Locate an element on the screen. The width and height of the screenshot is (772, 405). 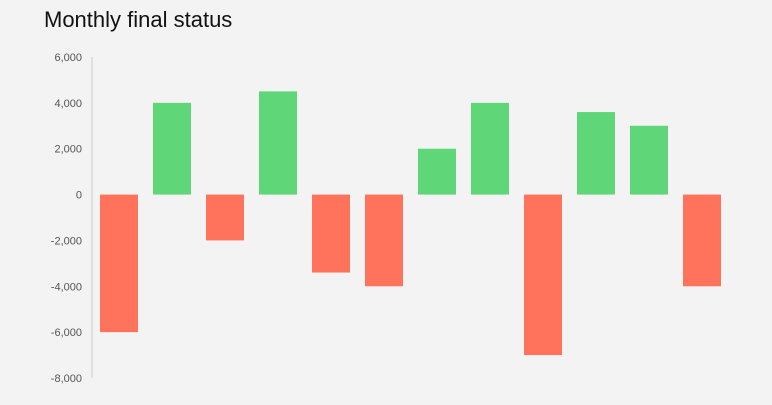
y-tick-label: -4,000 is located at coordinates (66, 287).